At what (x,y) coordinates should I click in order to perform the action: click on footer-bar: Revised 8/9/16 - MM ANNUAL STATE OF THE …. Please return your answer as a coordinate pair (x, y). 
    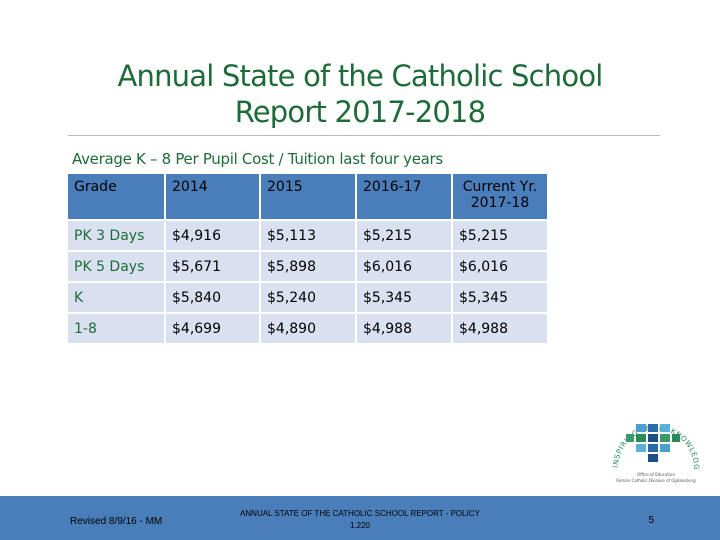
    Looking at the image, I should click on (360, 518).